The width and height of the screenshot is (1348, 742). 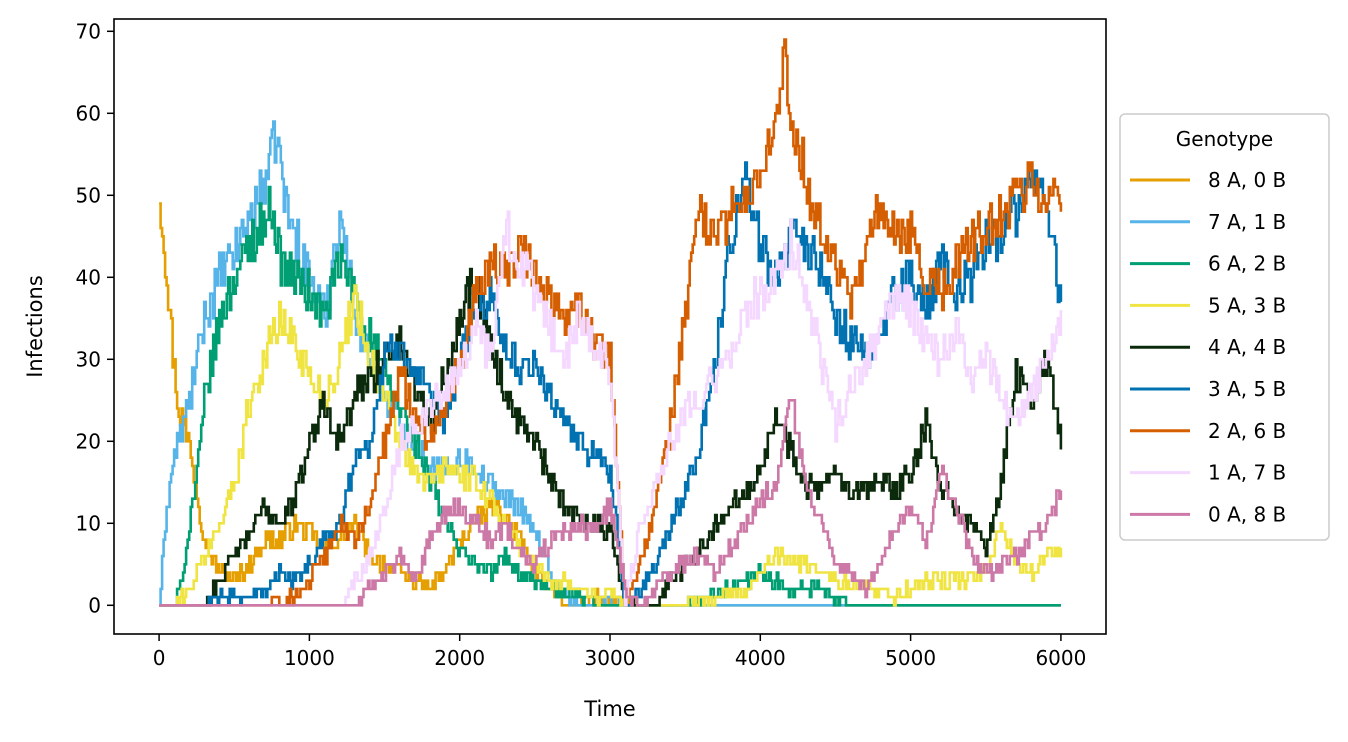 What do you see at coordinates (88, 113) in the screenshot?
I see `y-tick-label: 60` at bounding box center [88, 113].